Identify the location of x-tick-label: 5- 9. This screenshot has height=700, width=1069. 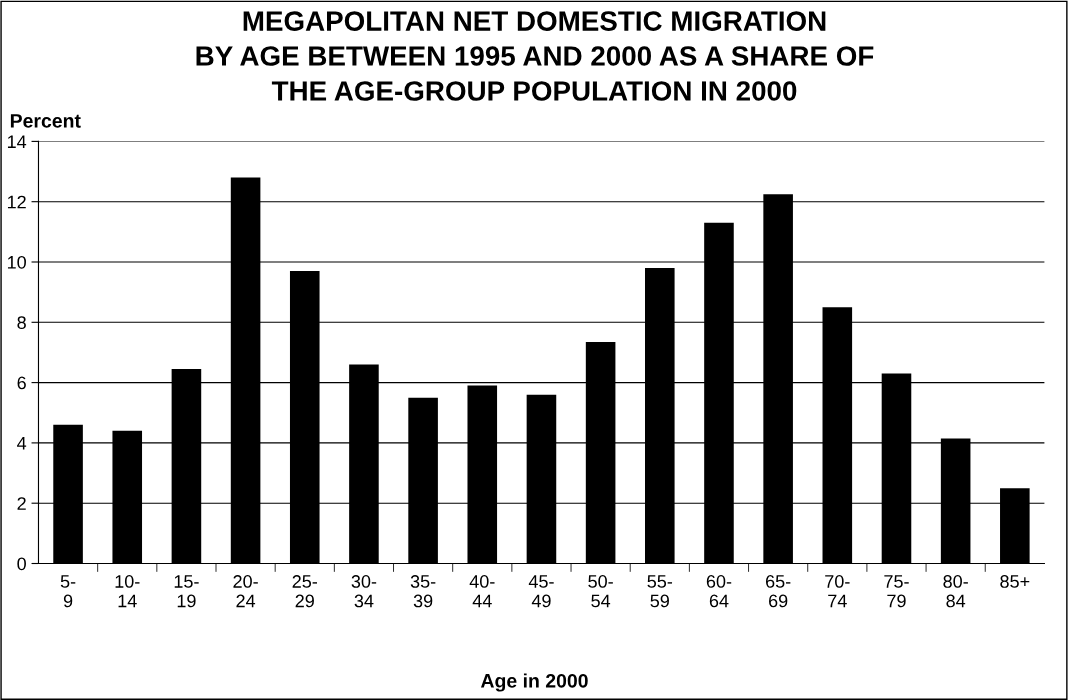
(68, 591).